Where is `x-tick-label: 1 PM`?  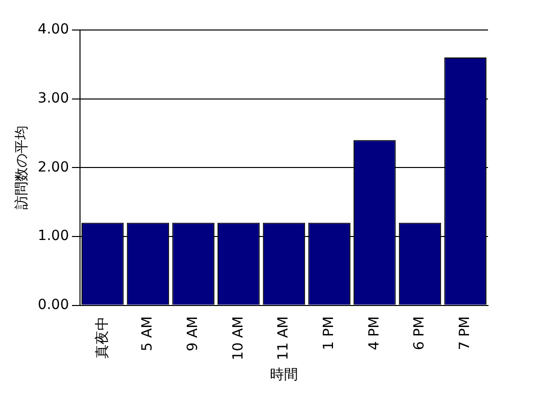 x-tick-label: 1 PM is located at coordinates (328, 333).